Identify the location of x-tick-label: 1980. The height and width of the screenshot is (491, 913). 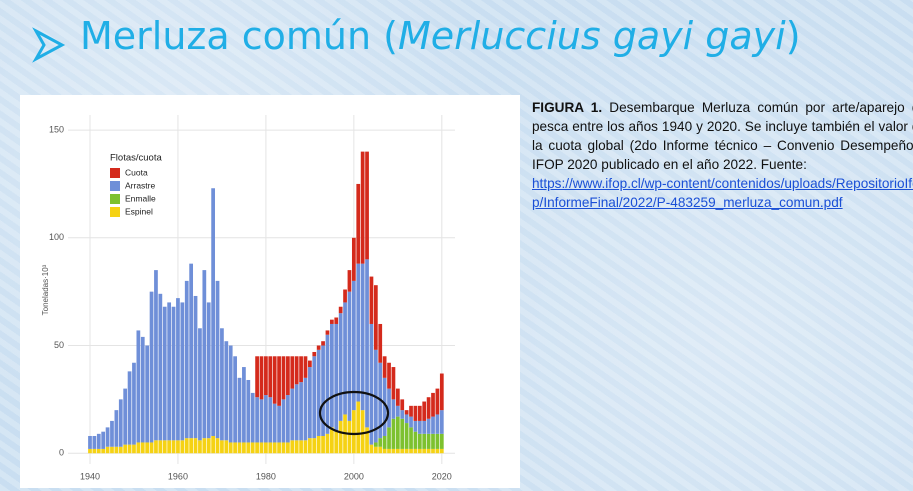
(266, 476).